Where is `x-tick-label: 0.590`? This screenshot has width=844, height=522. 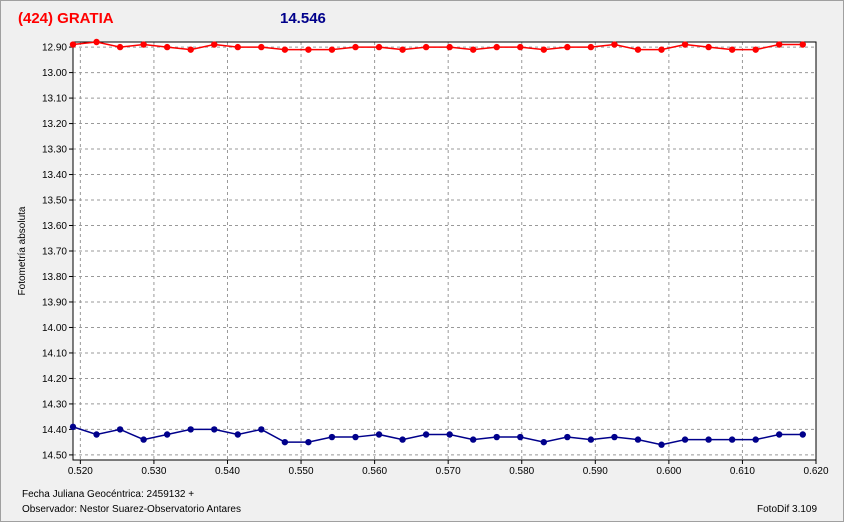 x-tick-label: 0.590 is located at coordinates (595, 471).